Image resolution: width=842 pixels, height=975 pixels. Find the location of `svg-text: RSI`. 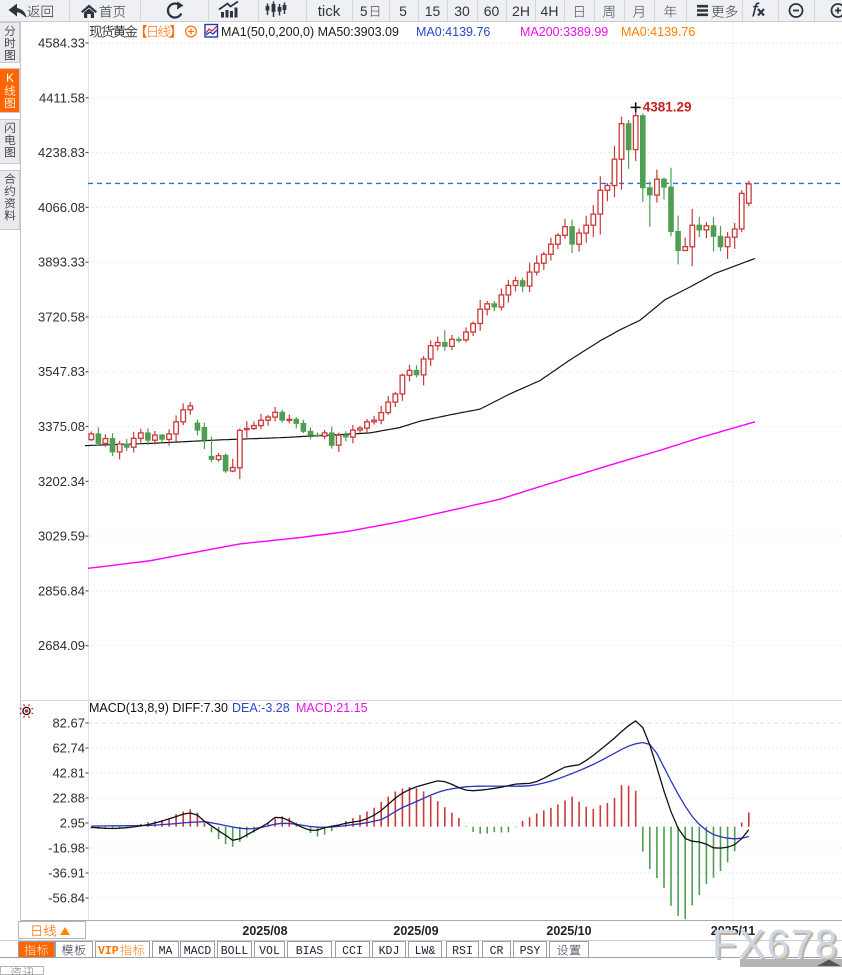

svg-text: RSI is located at coordinates (462, 951).